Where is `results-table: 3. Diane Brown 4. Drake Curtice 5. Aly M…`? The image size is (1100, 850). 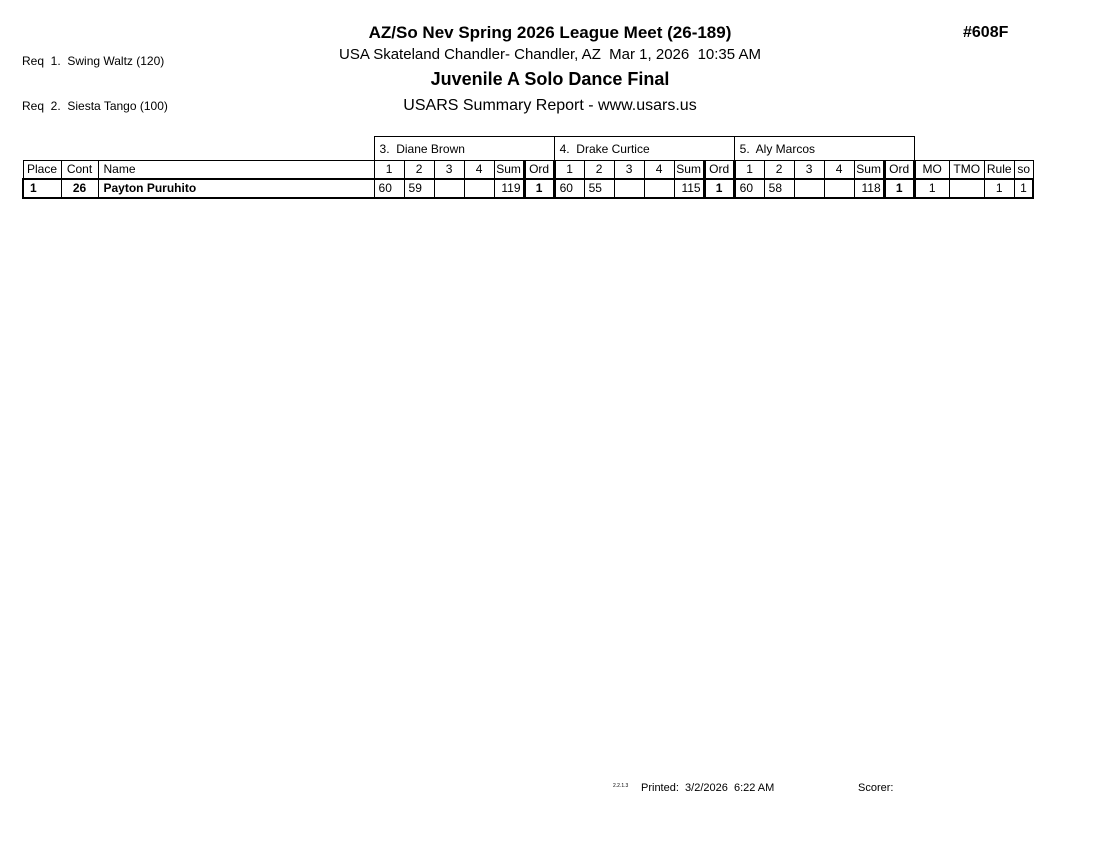 results-table: 3. Diane Brown 4. Drake Curtice 5. Aly M… is located at coordinates (528, 167).